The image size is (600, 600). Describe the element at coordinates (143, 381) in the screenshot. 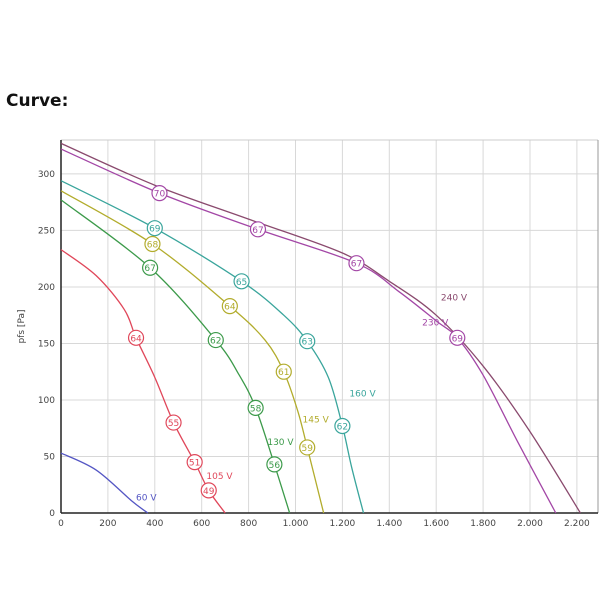

I see `curve-105v` at that location.